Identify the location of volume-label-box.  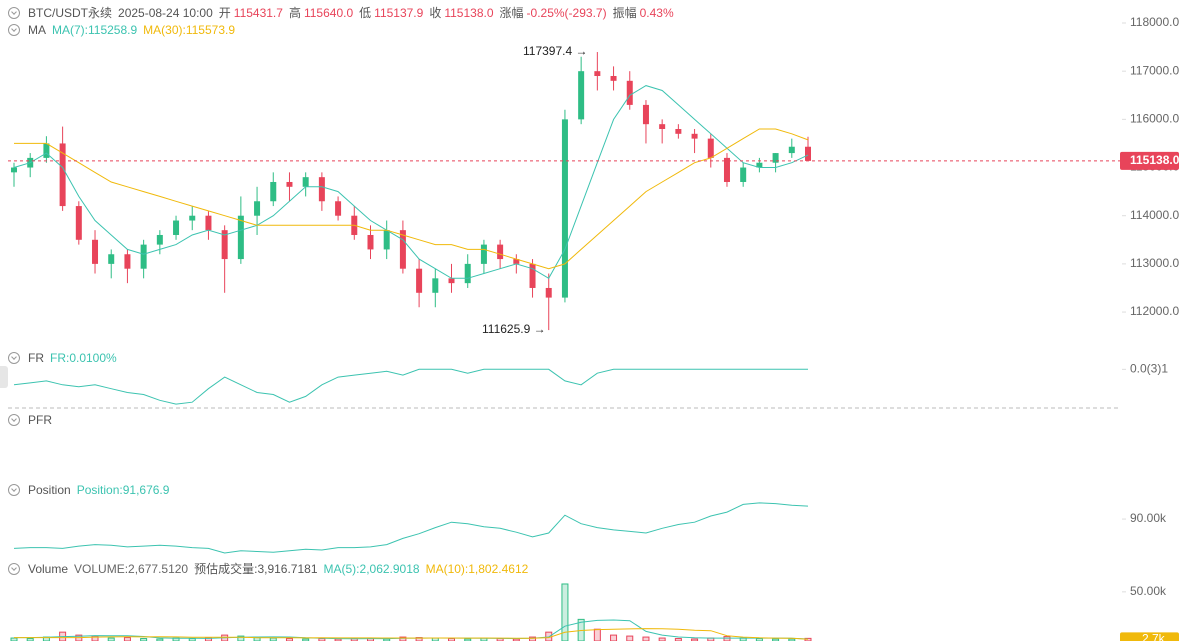
(1149, 636).